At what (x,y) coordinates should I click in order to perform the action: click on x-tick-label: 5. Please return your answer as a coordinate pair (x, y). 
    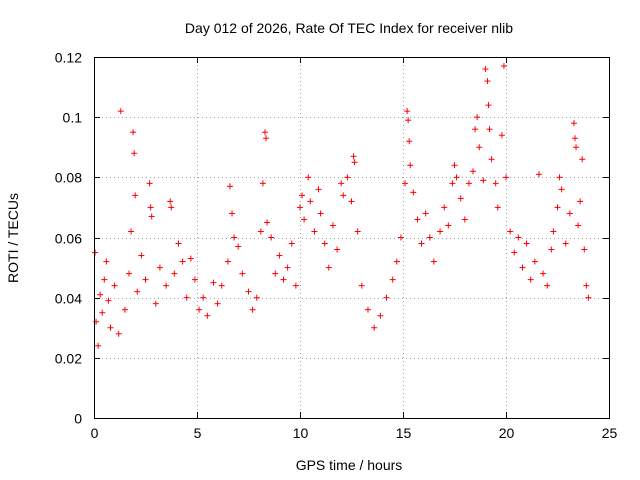
    Looking at the image, I should click on (198, 433).